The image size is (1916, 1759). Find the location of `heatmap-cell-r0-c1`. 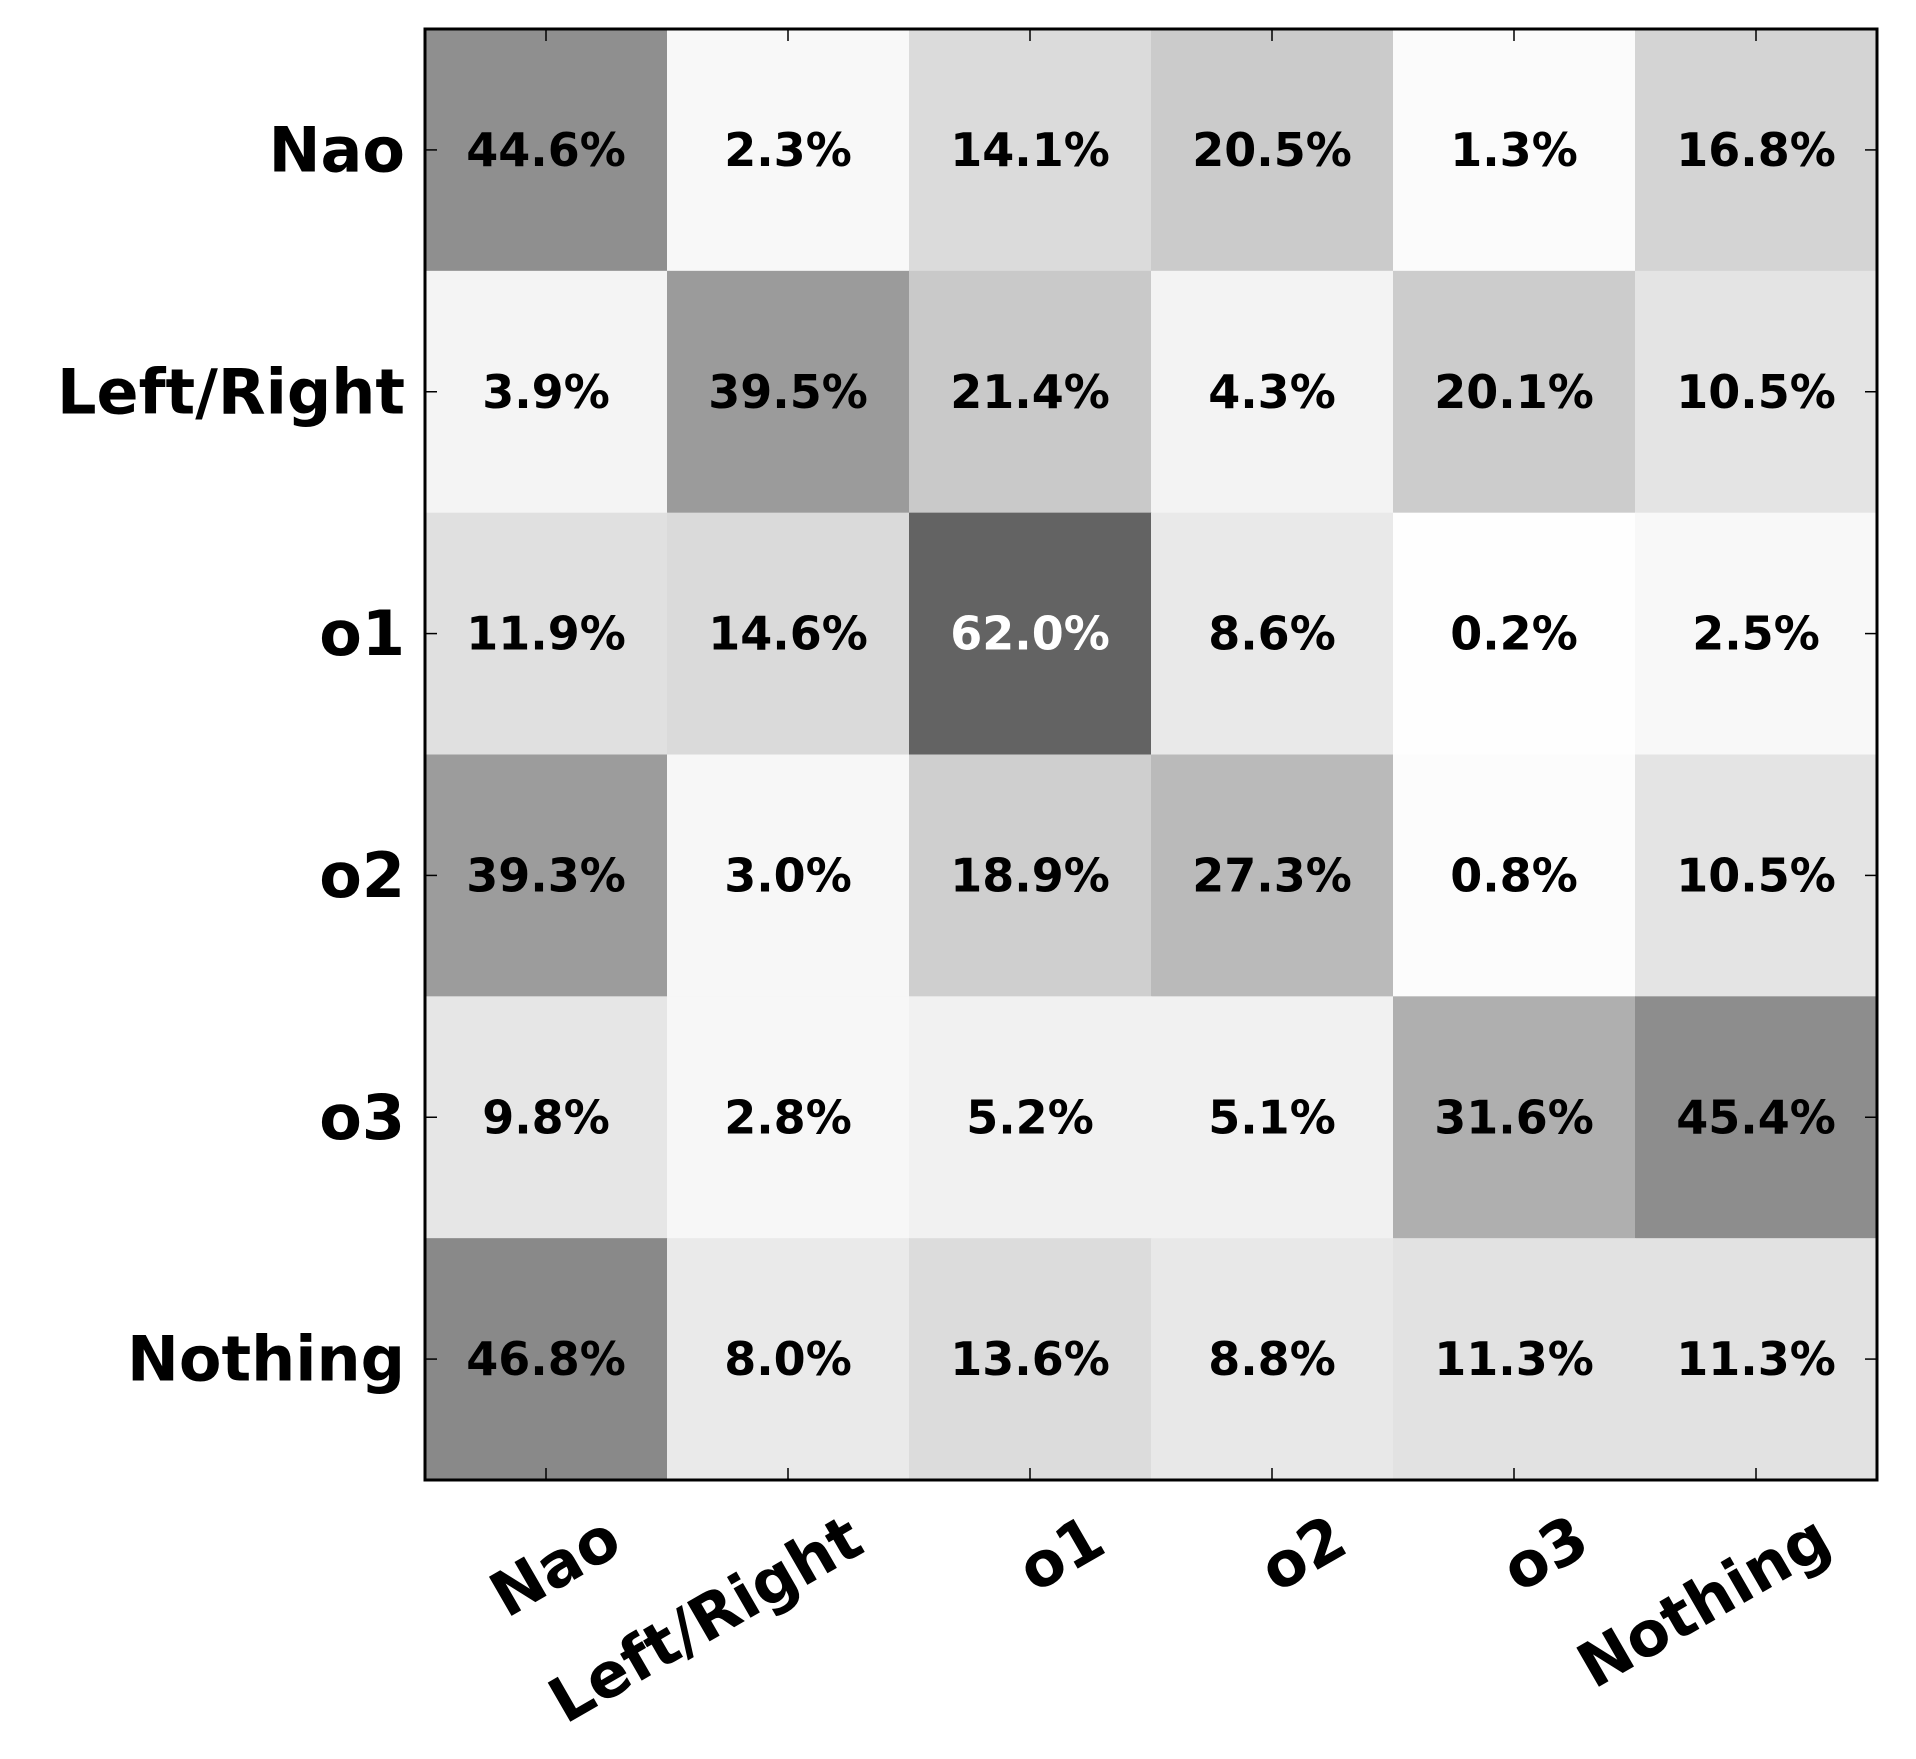

heatmap-cell-r0-c1 is located at coordinates (788, 150).